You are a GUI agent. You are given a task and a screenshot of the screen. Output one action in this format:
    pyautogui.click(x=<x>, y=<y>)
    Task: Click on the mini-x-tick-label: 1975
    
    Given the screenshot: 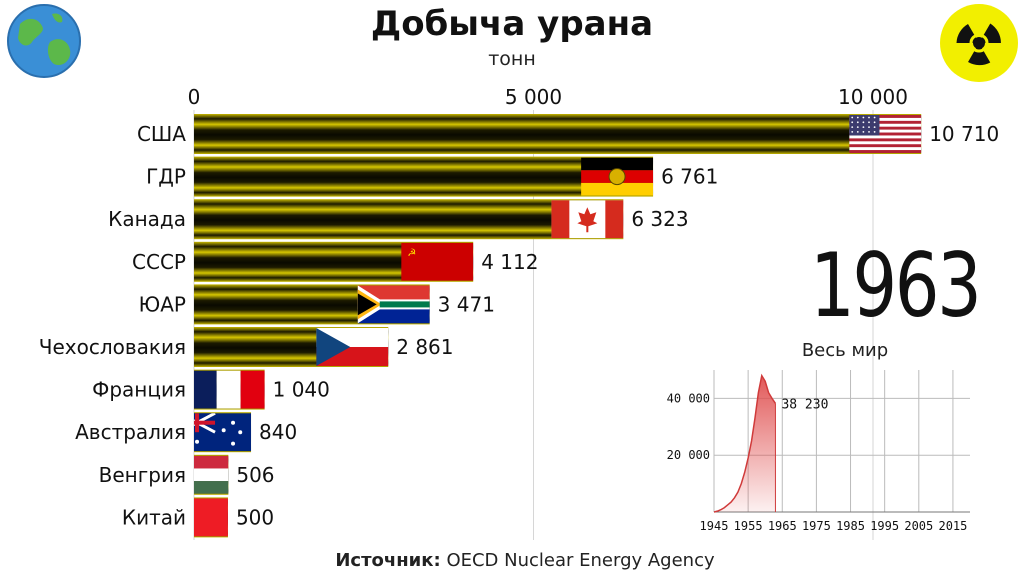 What is the action you would take?
    pyautogui.click(x=816, y=526)
    